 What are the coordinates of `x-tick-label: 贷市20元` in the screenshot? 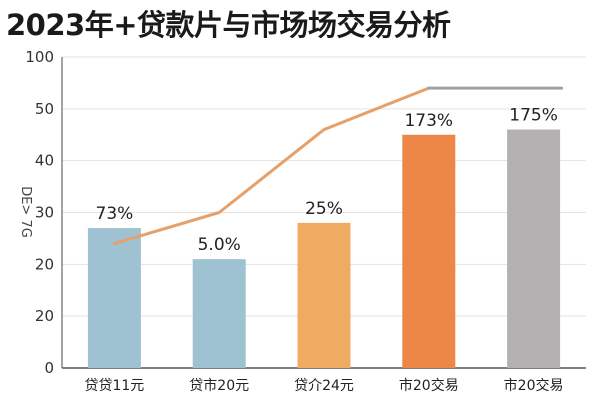 It's located at (219, 385).